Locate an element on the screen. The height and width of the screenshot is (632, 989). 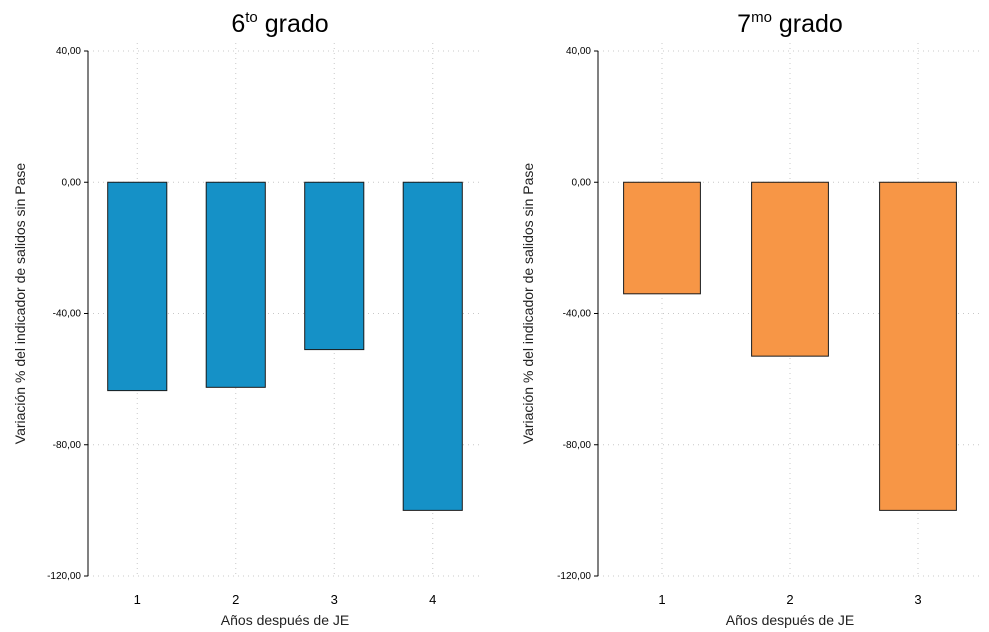
chart-title: 7mo grado is located at coordinates (790, 23).